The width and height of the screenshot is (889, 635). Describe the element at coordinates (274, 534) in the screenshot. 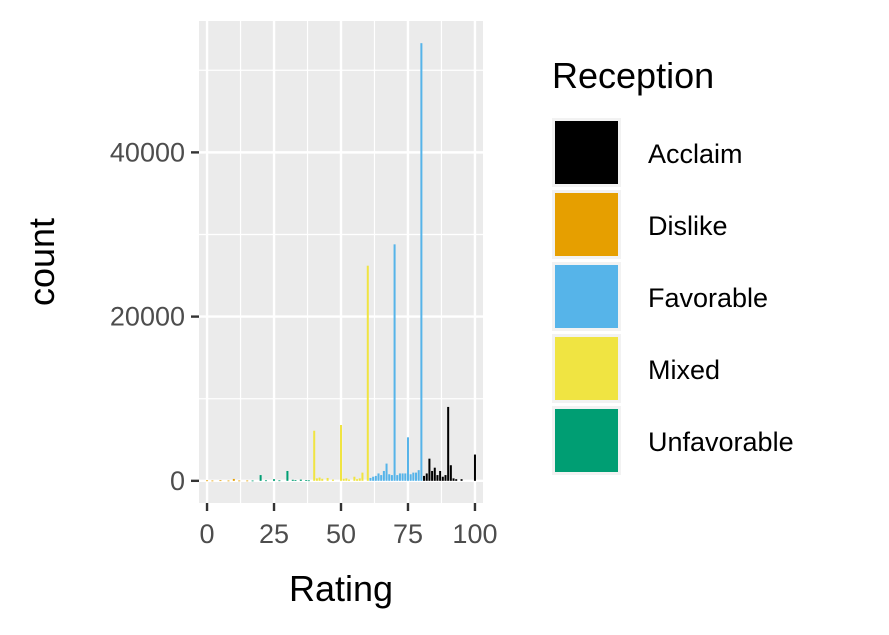

I see `x-tick-label: 25` at that location.